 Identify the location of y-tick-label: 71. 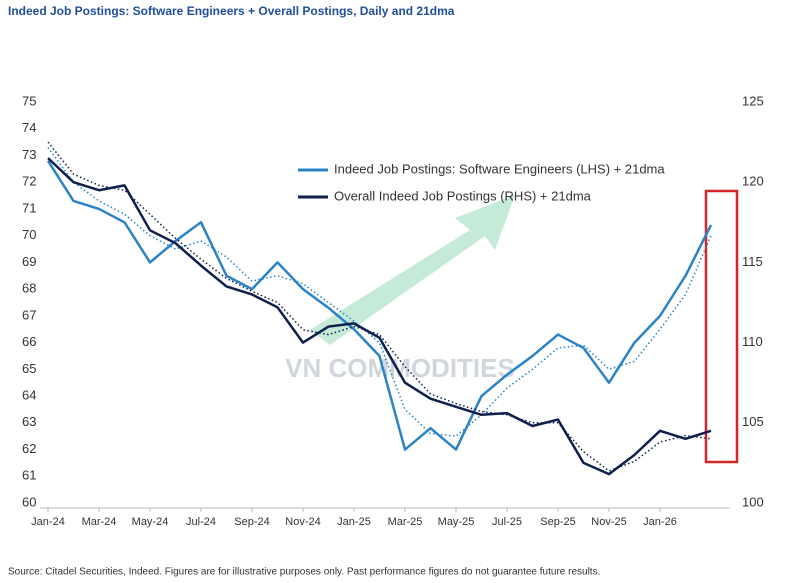
(29, 207).